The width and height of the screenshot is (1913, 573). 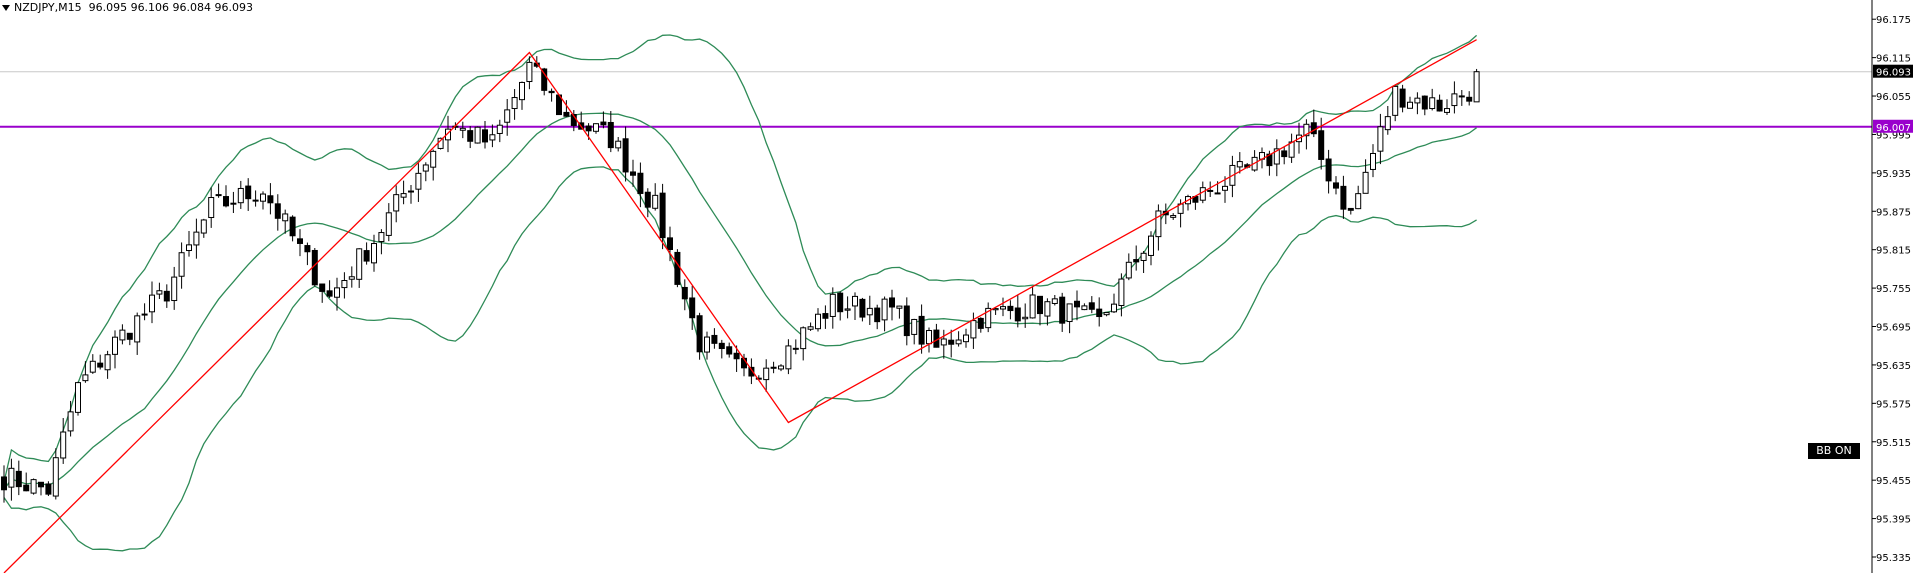 I want to click on horizontal-level-label: 96.007, so click(x=1893, y=128).